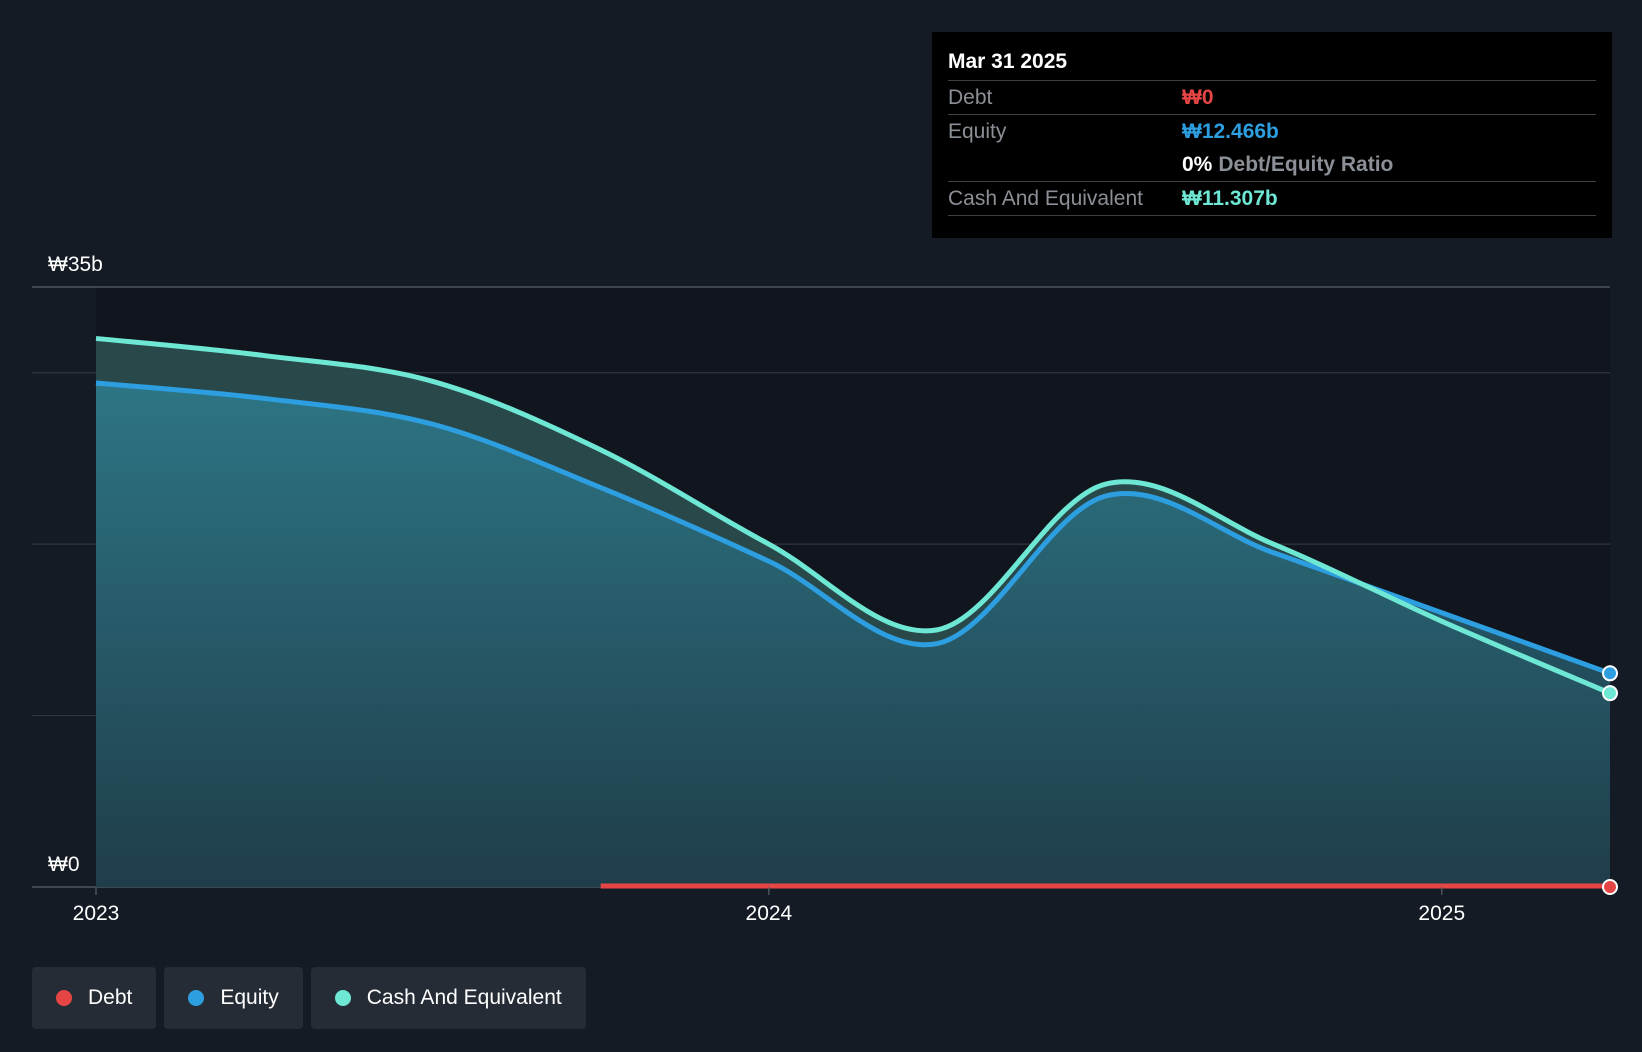 The width and height of the screenshot is (1642, 1052). What do you see at coordinates (75, 264) in the screenshot?
I see `y-axis-max-label: ₩35b` at bounding box center [75, 264].